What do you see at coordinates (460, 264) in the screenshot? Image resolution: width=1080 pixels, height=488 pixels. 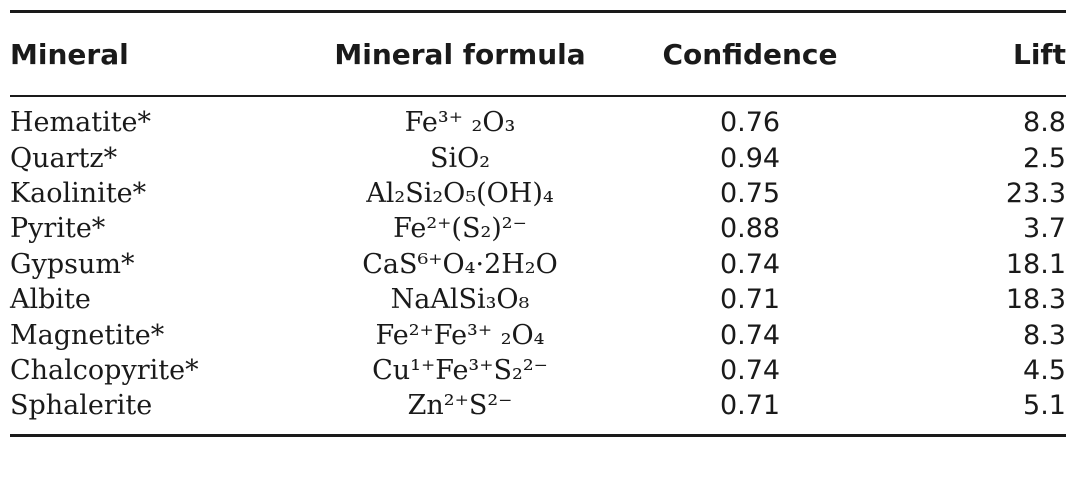 I see `cell-formula: CaS⁶⁺O₄·2H₂O` at bounding box center [460, 264].